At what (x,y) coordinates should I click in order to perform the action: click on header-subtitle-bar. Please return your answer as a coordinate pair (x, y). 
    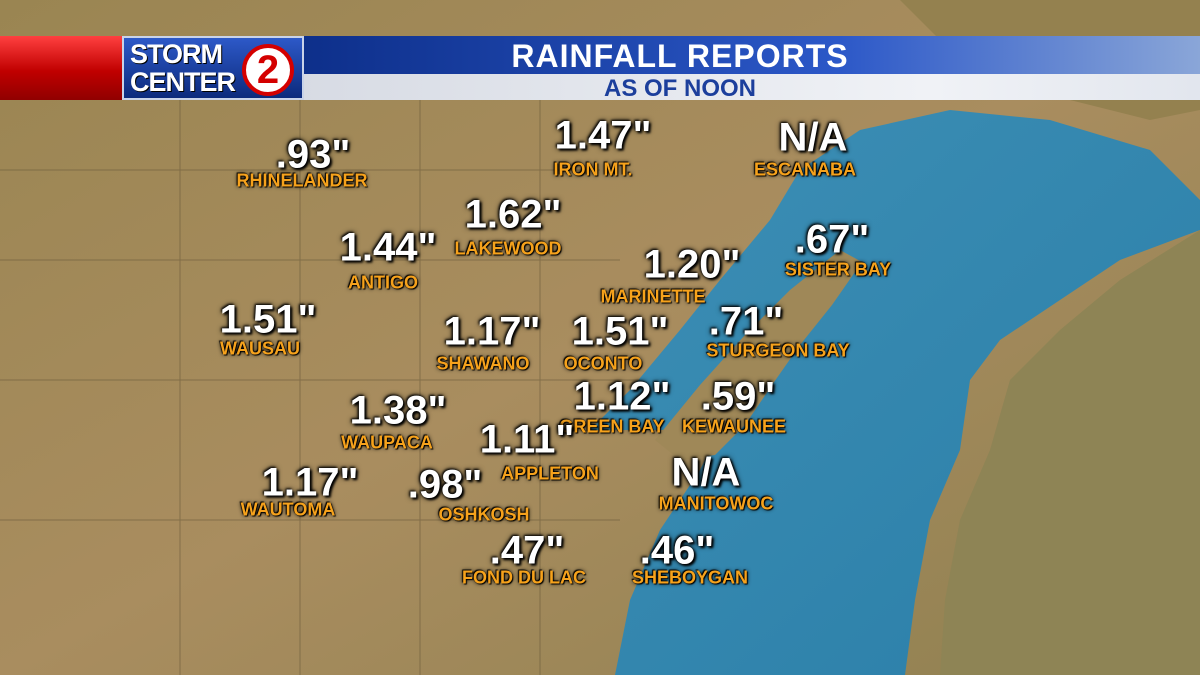
    Looking at the image, I should click on (750, 87).